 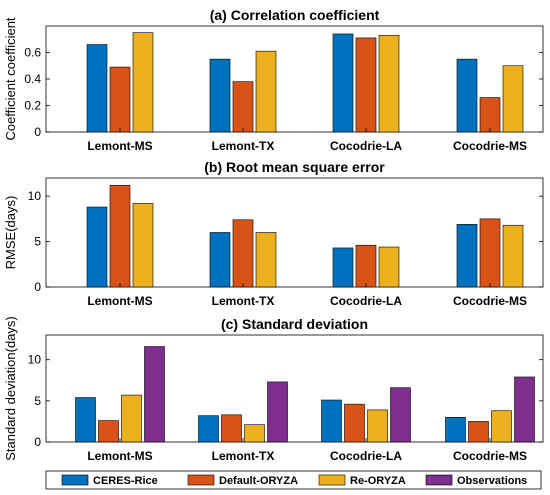 What do you see at coordinates (32, 106) in the screenshot?
I see `y-tick-label: 0.2` at bounding box center [32, 106].